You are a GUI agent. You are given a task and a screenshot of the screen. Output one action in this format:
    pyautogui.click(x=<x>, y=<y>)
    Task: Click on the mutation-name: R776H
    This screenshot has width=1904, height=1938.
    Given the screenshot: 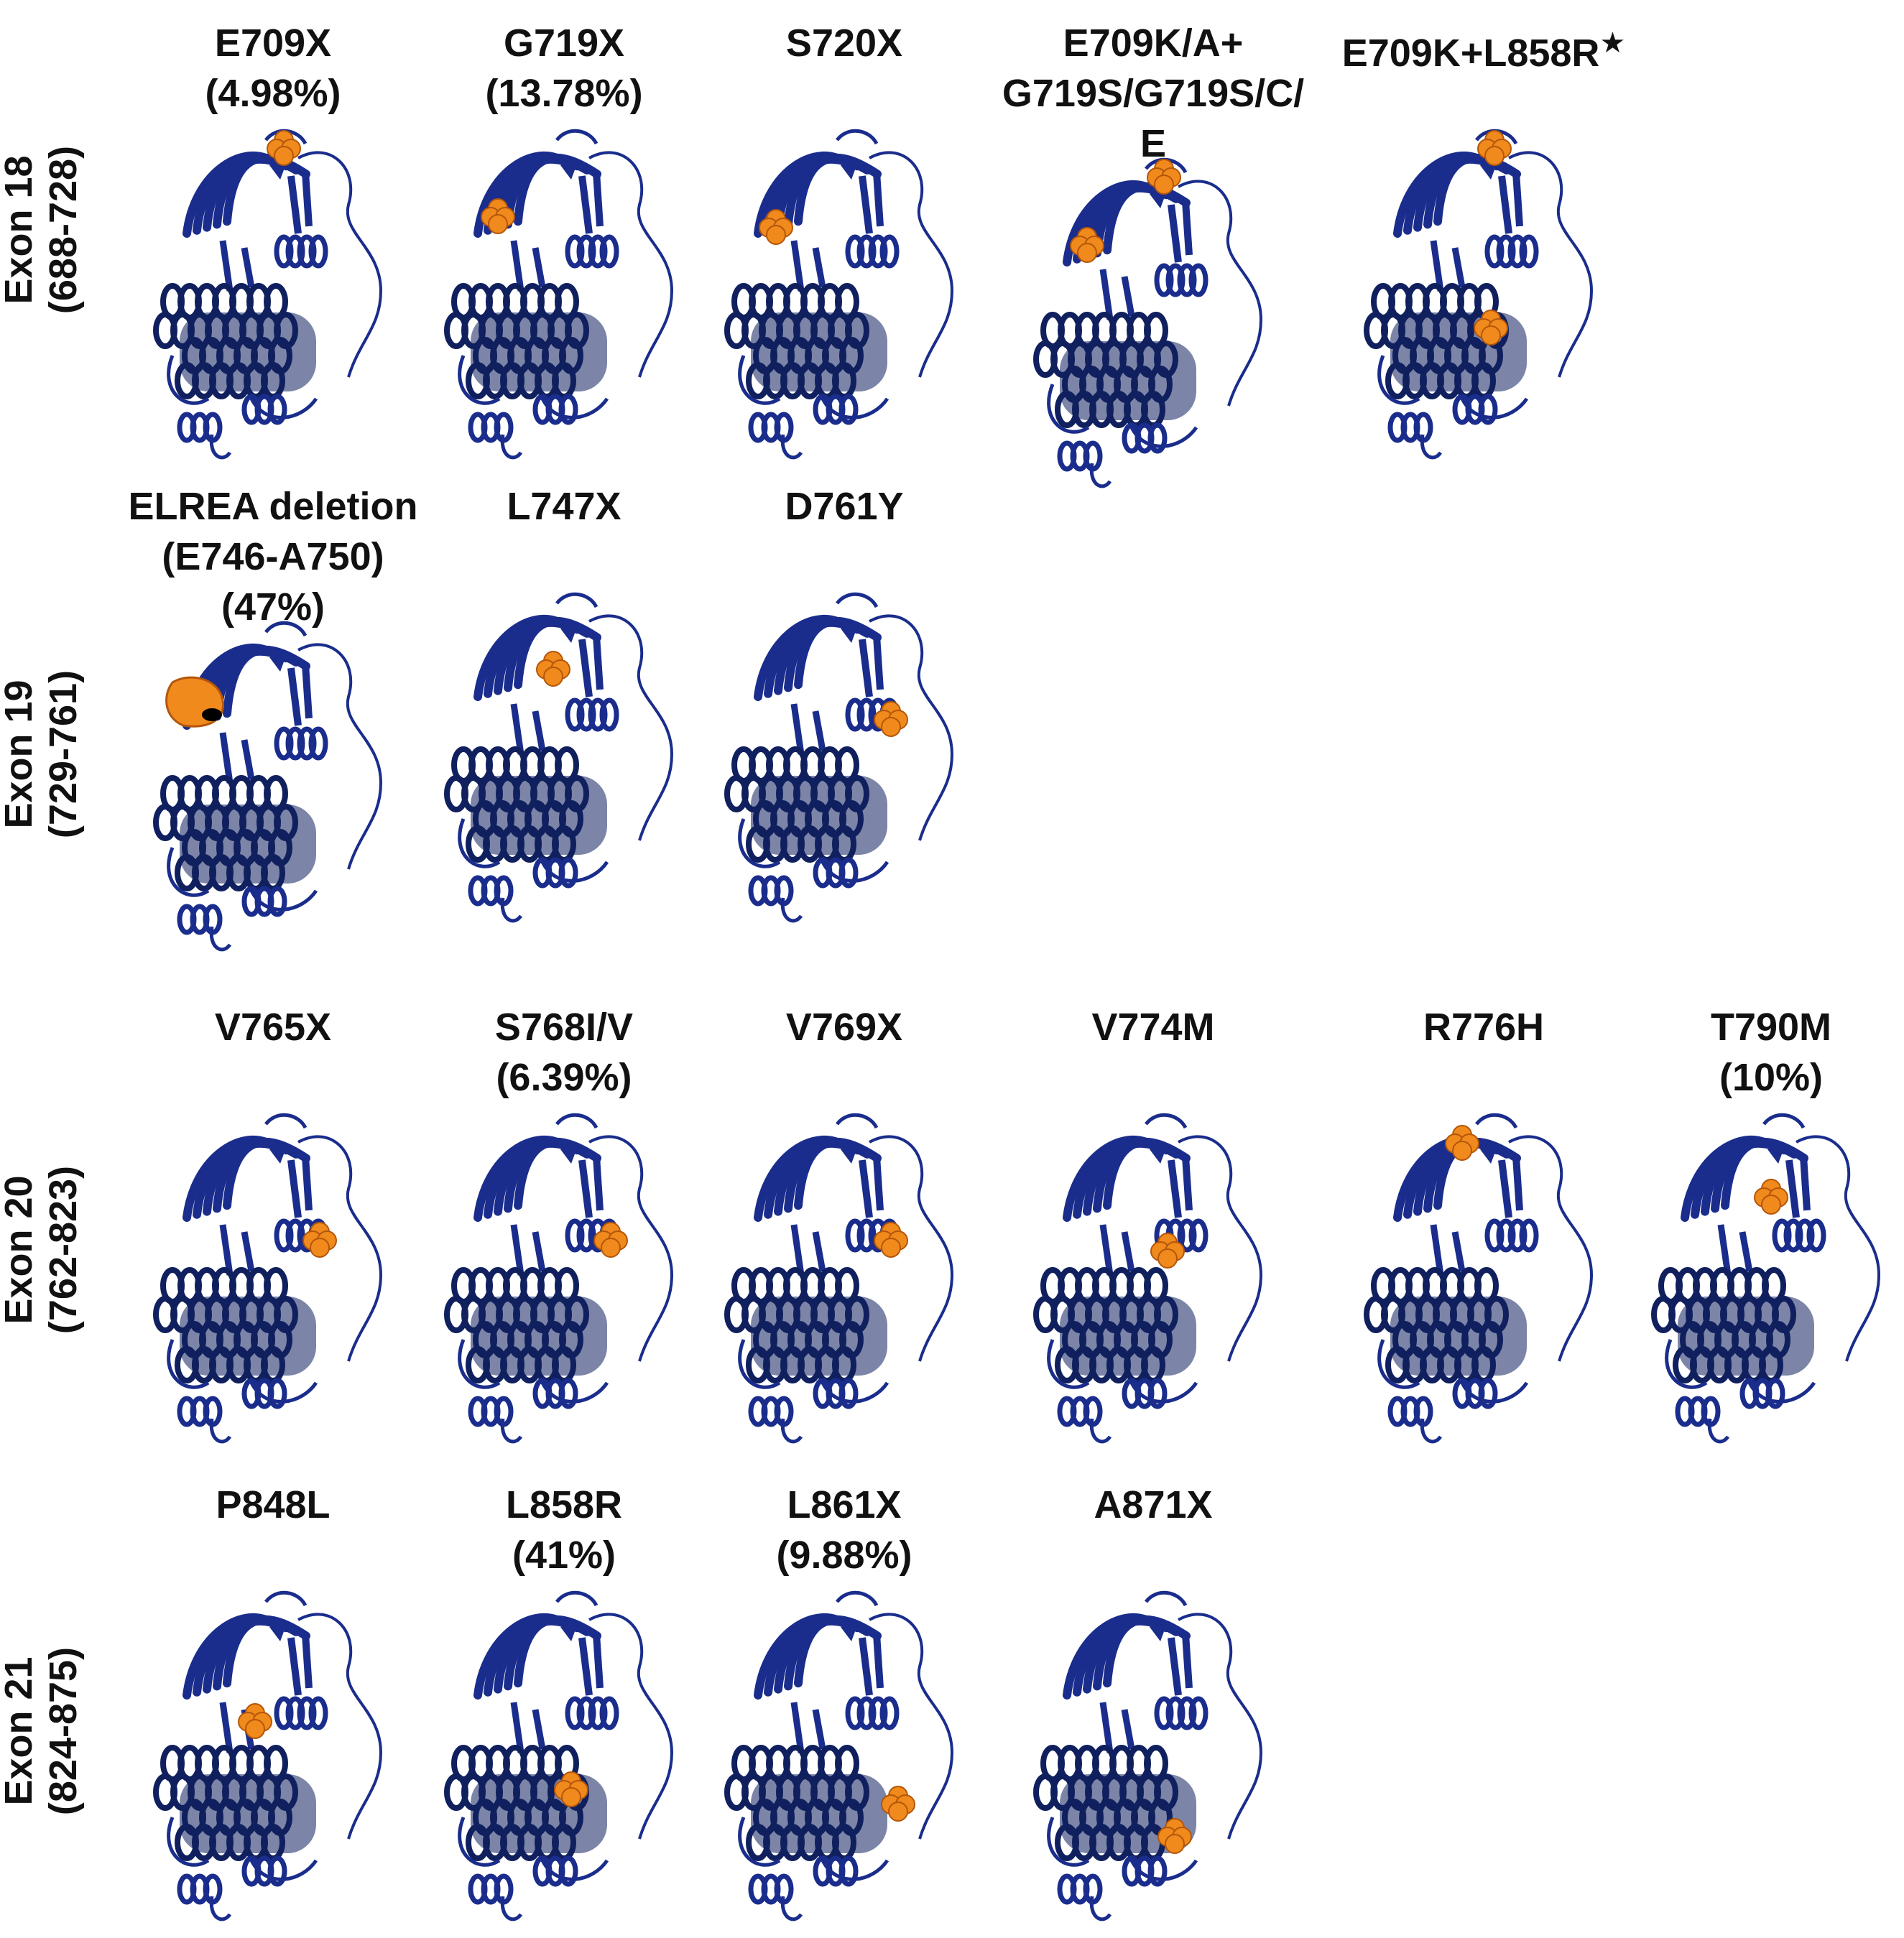 What is the action you would take?
    pyautogui.click(x=1484, y=1027)
    